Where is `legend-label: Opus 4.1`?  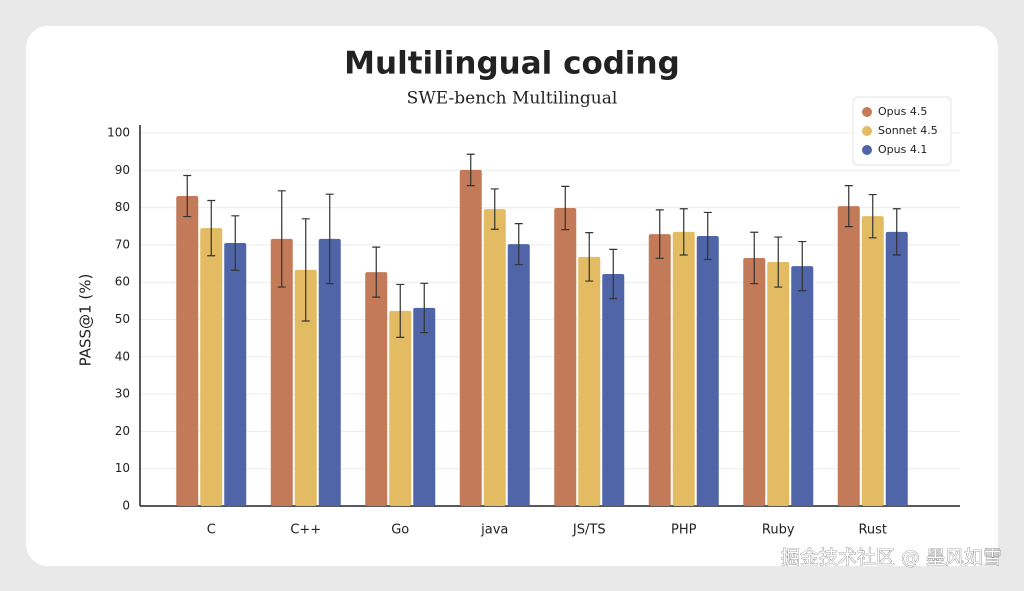
legend-label: Opus 4.1 is located at coordinates (902, 149).